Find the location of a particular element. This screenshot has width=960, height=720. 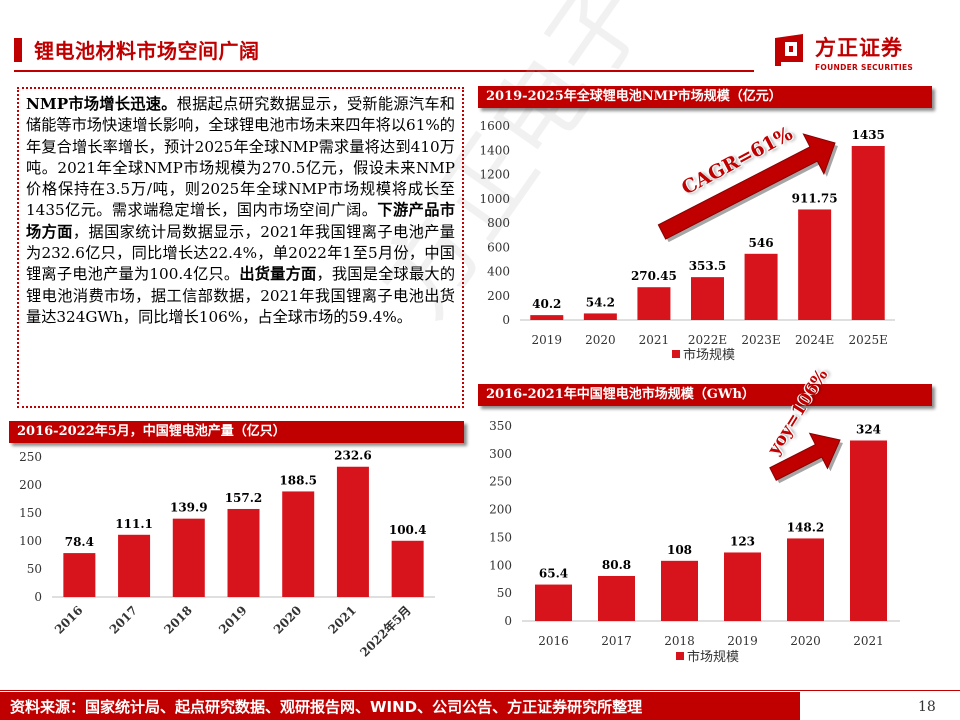

data-label: 911.75 is located at coordinates (815, 198).